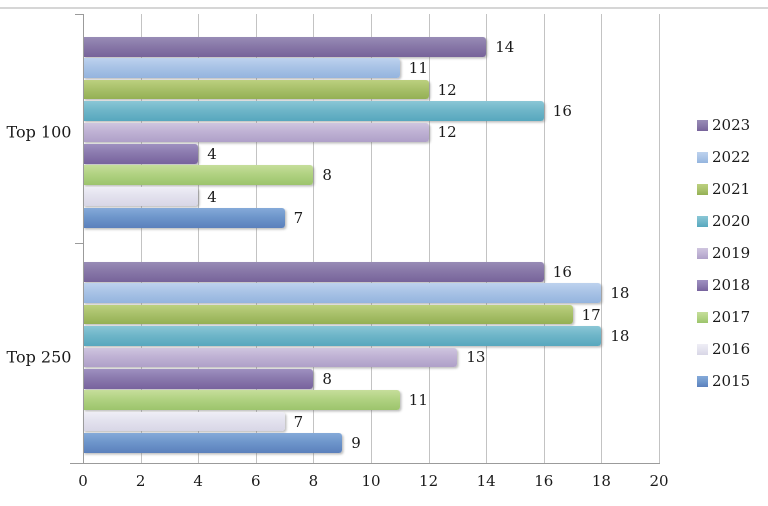 The image size is (768, 506). Describe the element at coordinates (356, 443) in the screenshot. I see `bar-value-label: 9` at that location.